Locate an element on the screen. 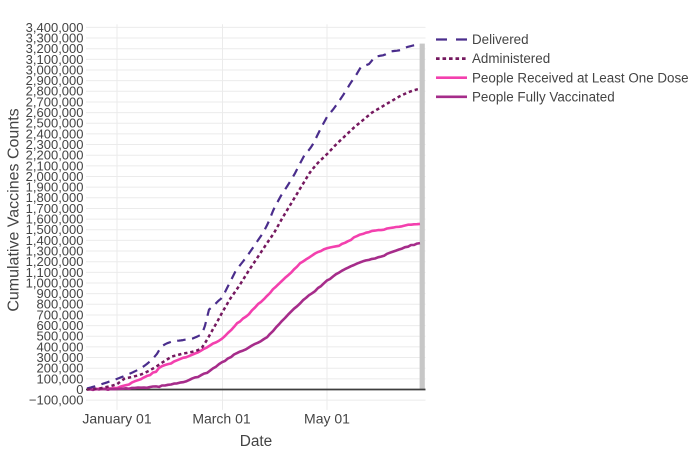  svg-text: 1,700,000 is located at coordinates (55, 208).